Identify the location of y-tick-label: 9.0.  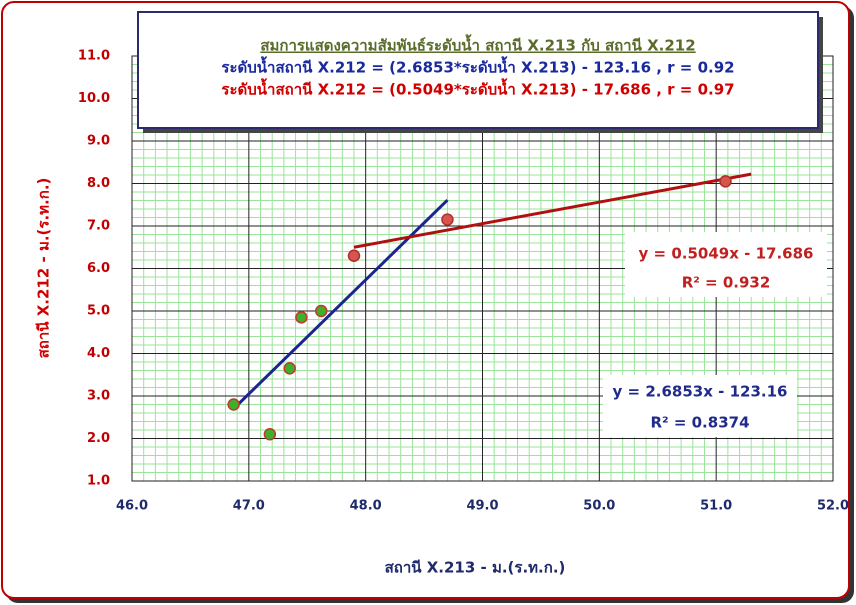
(98, 141).